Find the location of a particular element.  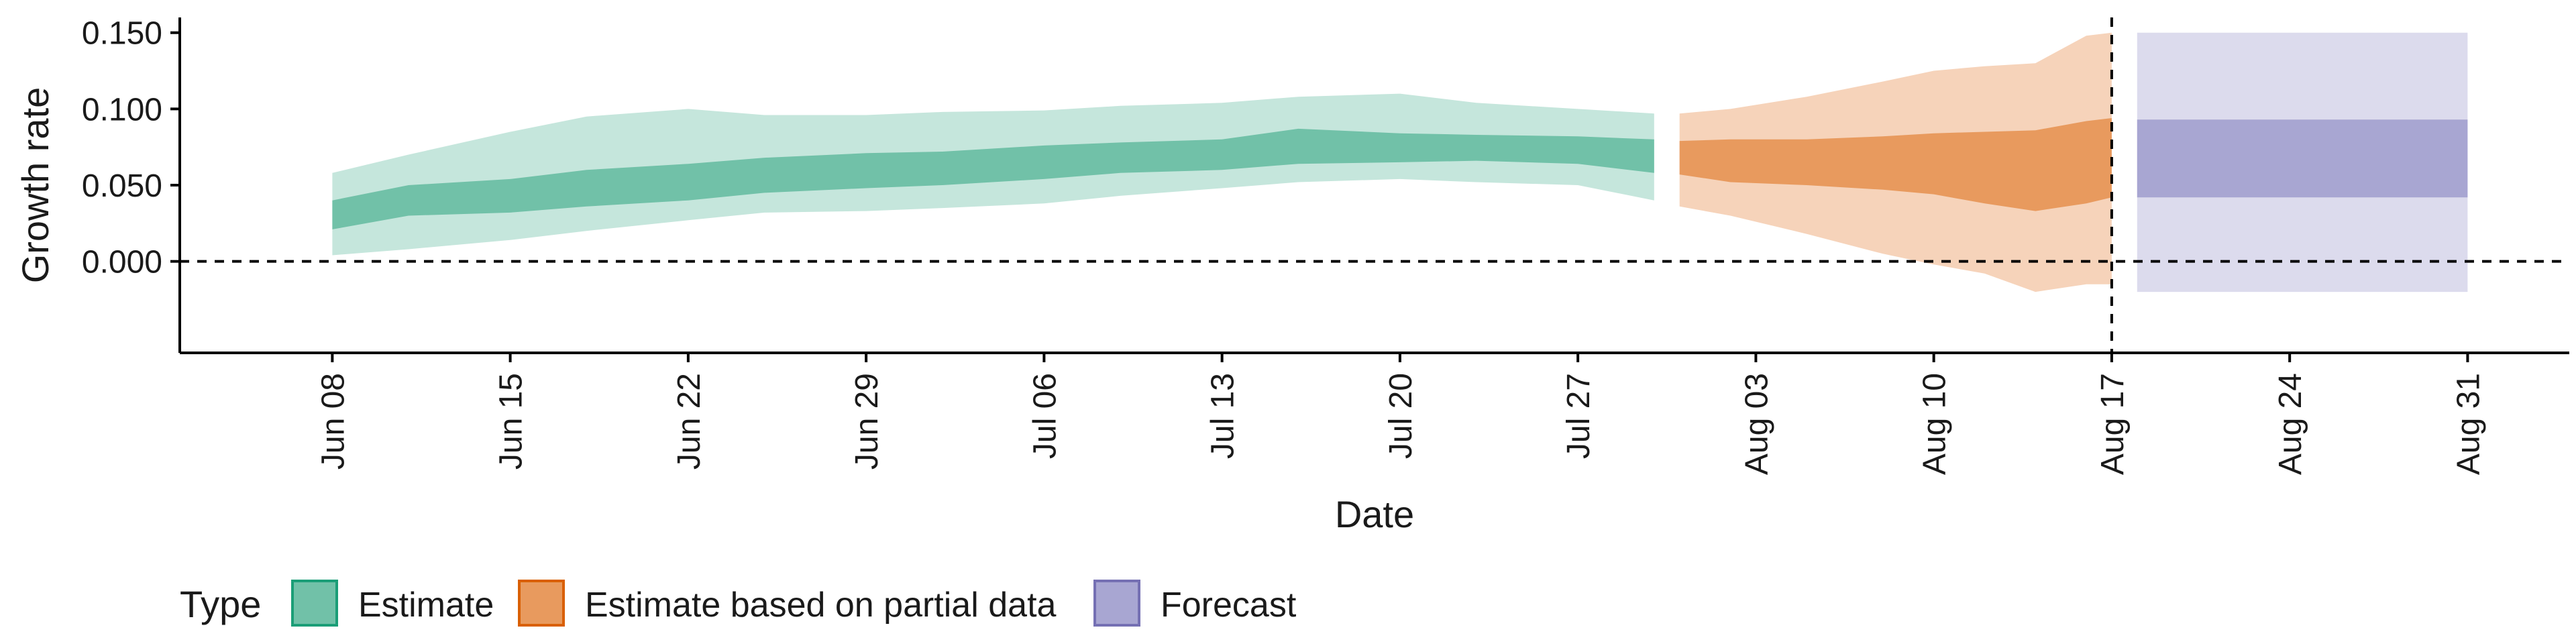

x-axis-title: Date is located at coordinates (1374, 514).